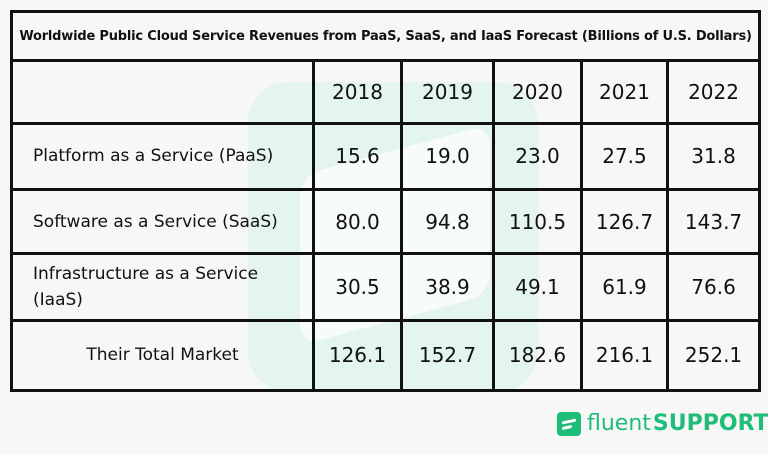  I want to click on column-header: 2019, so click(447, 92).